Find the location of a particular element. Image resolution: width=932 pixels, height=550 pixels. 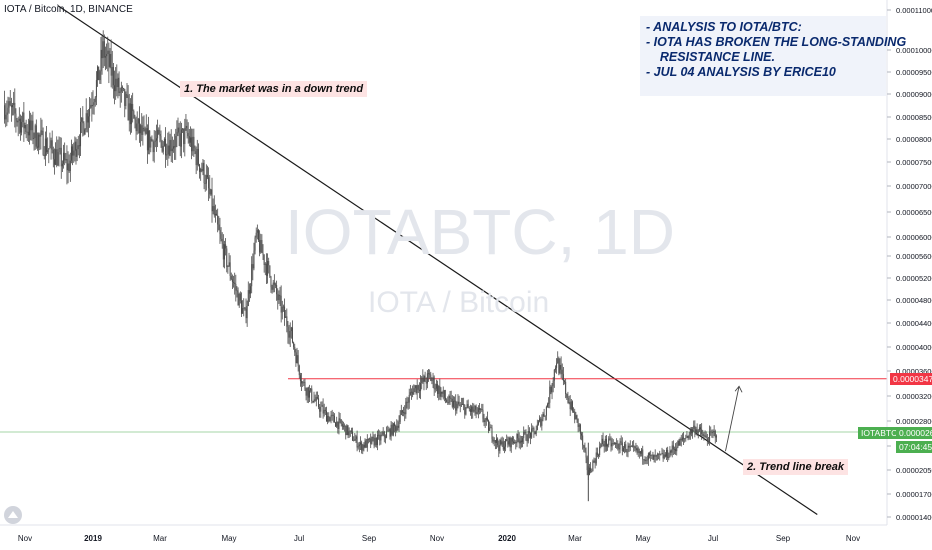

time-tick-label: May is located at coordinates (642, 538).